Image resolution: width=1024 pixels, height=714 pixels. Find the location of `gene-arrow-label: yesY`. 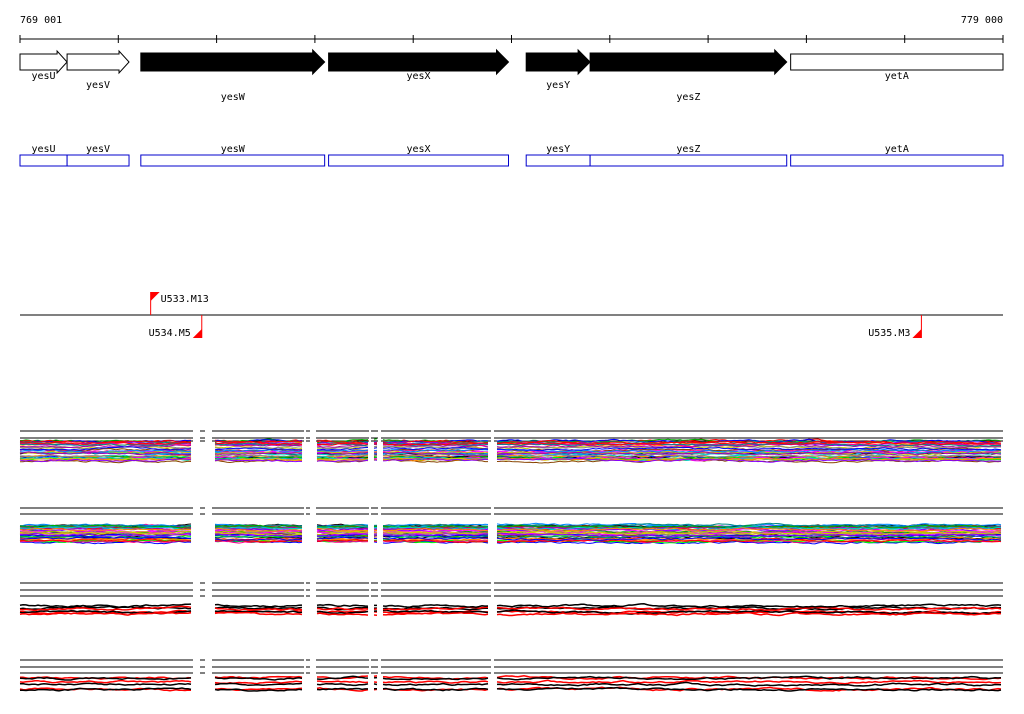

gene-arrow-label: yesY is located at coordinates (558, 85).